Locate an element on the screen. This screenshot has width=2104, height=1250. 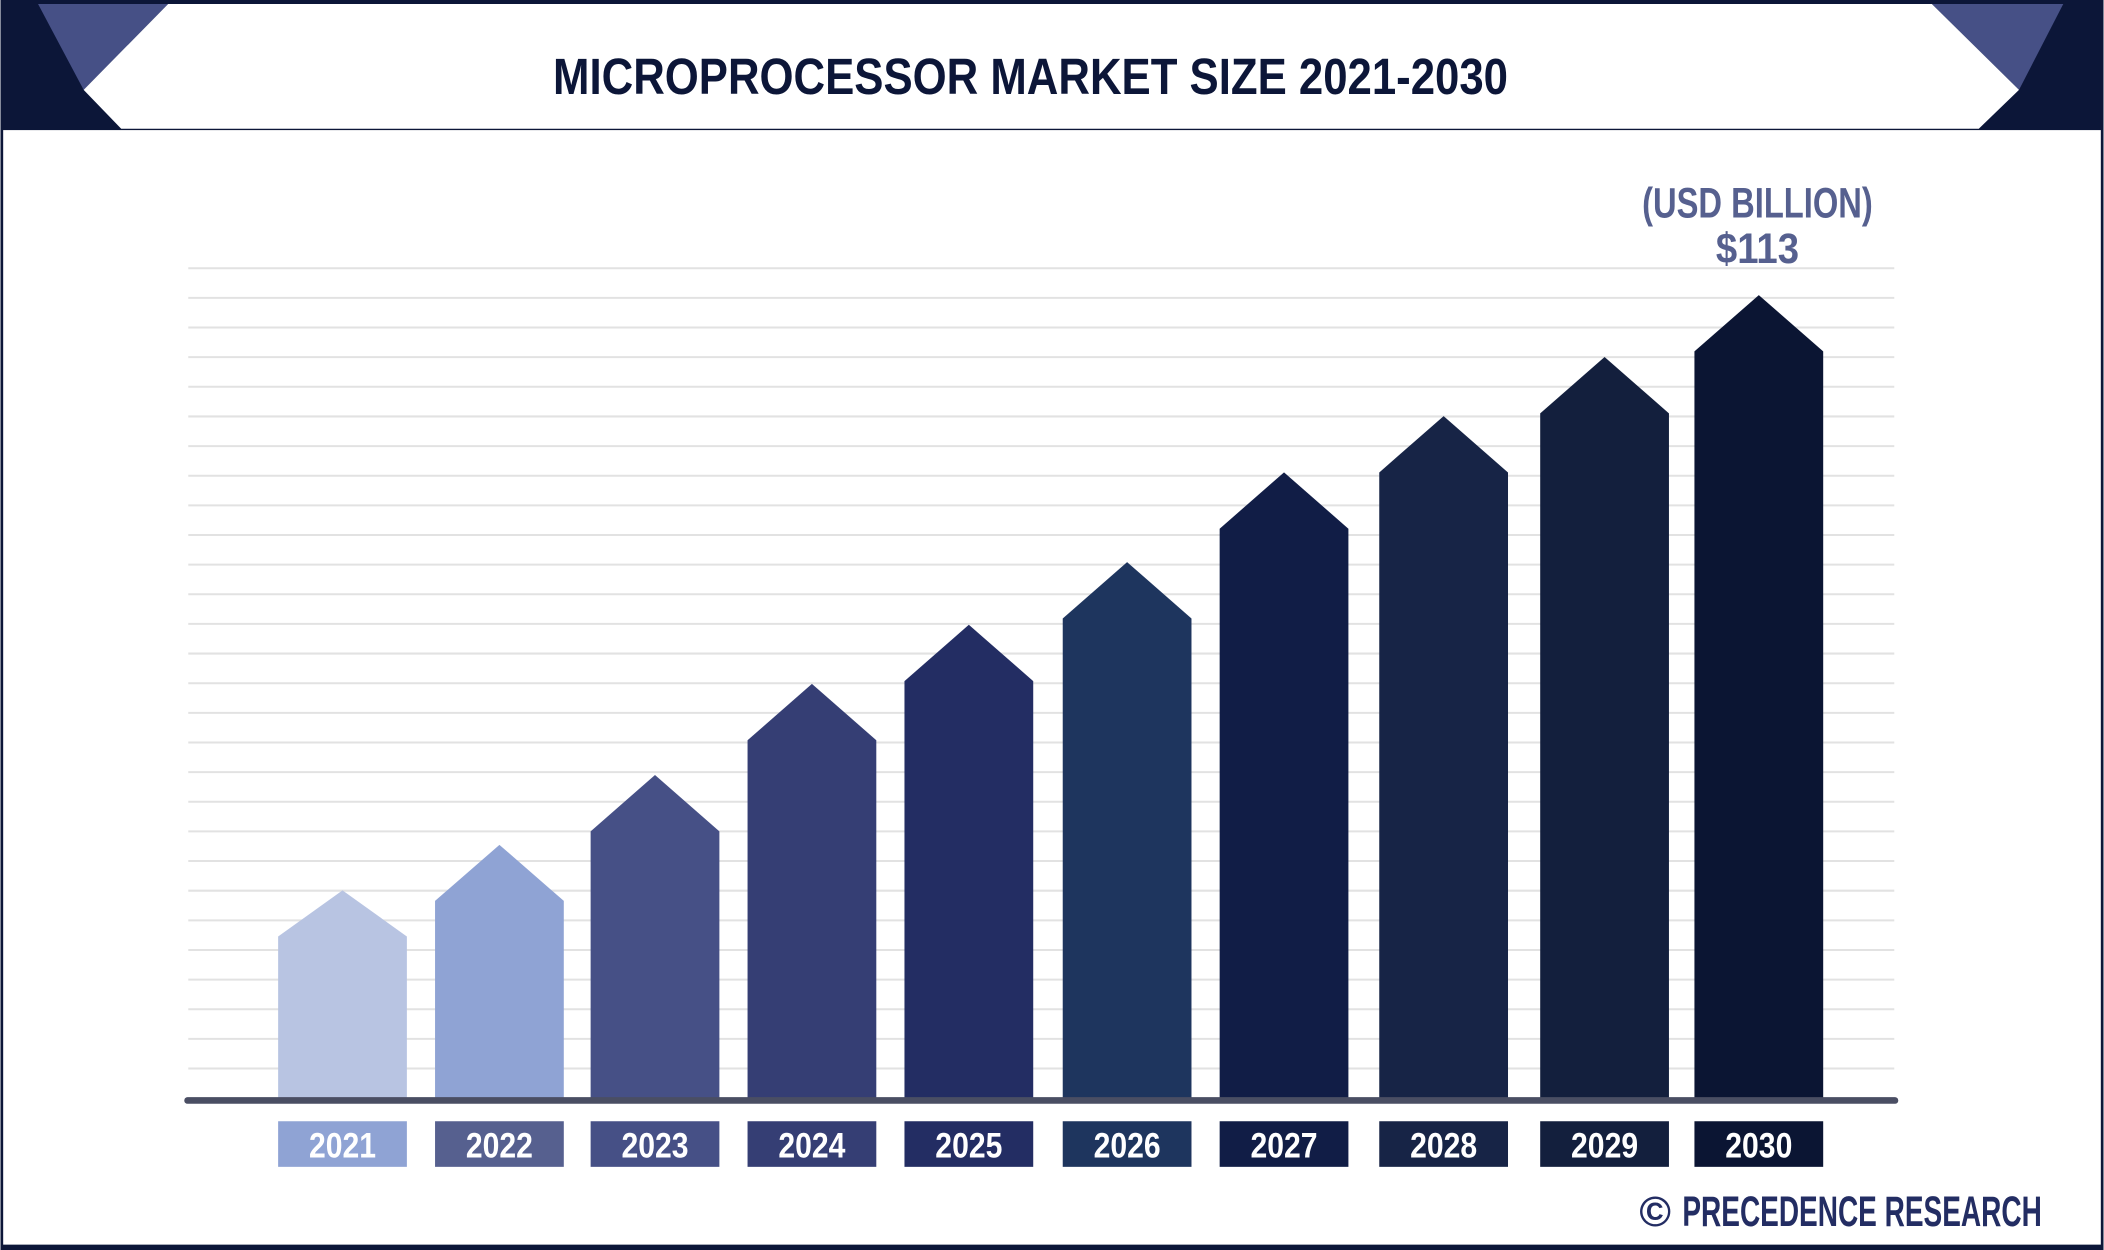
category-label-box-2023 is located at coordinates (655, 1144).